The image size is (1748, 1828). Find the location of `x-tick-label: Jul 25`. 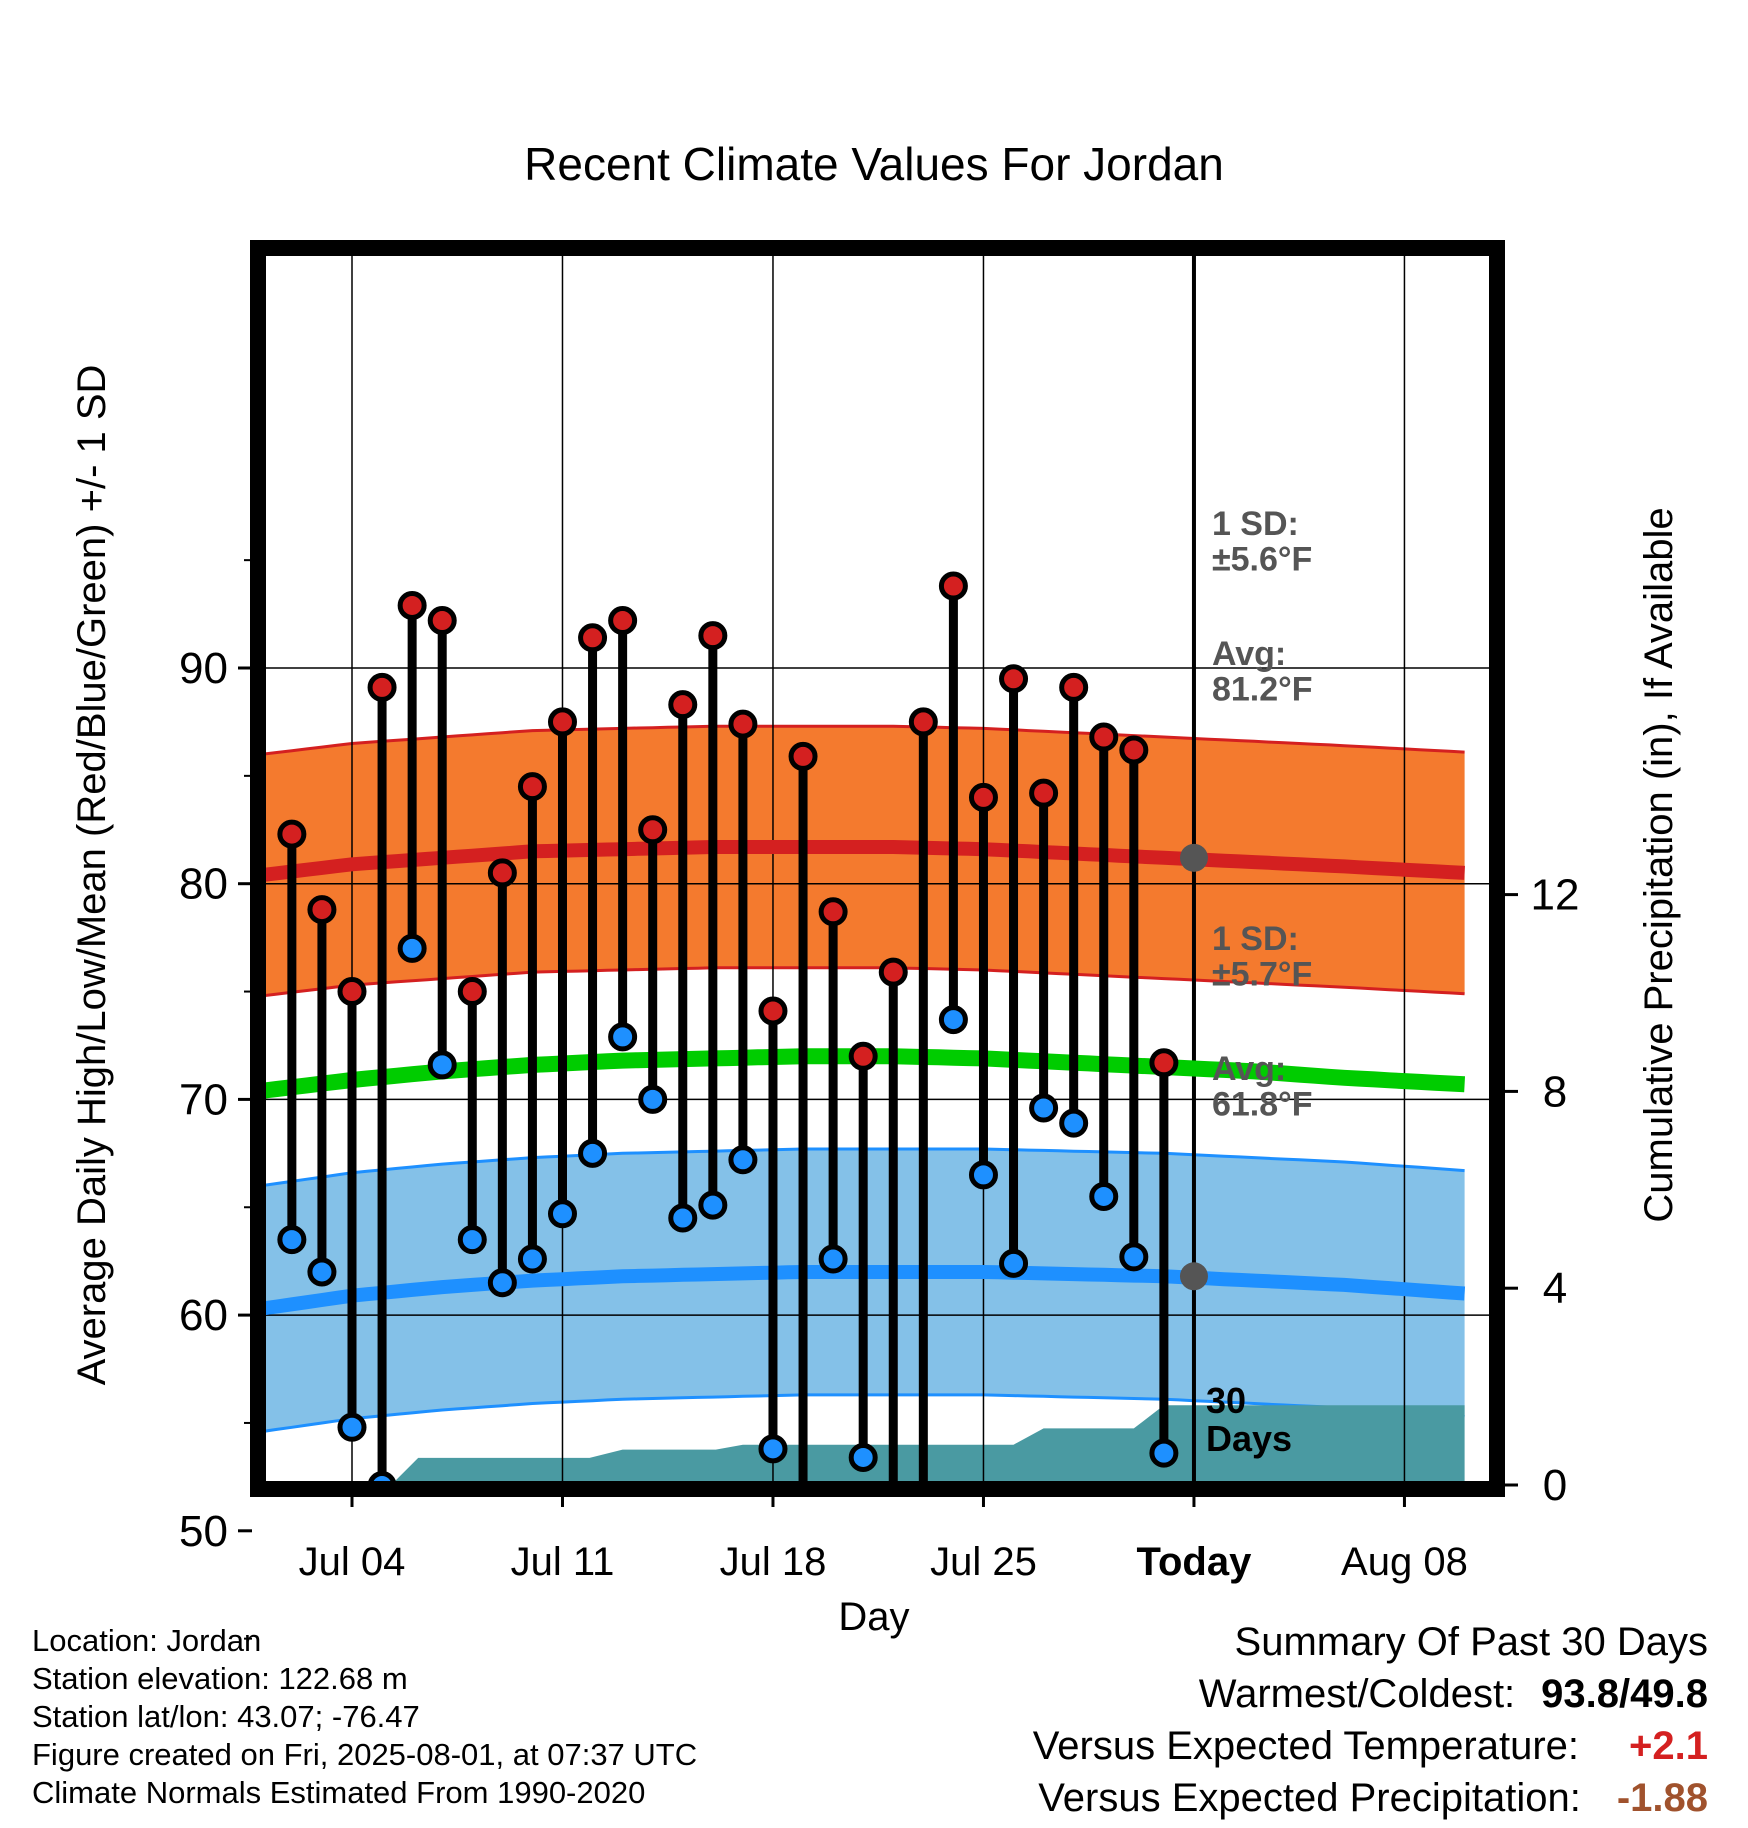

x-tick-label: Jul 25 is located at coordinates (983, 1562).